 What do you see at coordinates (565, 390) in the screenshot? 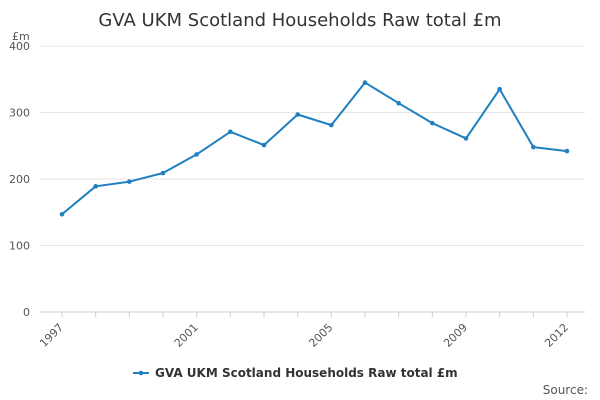
I see `source-label: Source:` at bounding box center [565, 390].